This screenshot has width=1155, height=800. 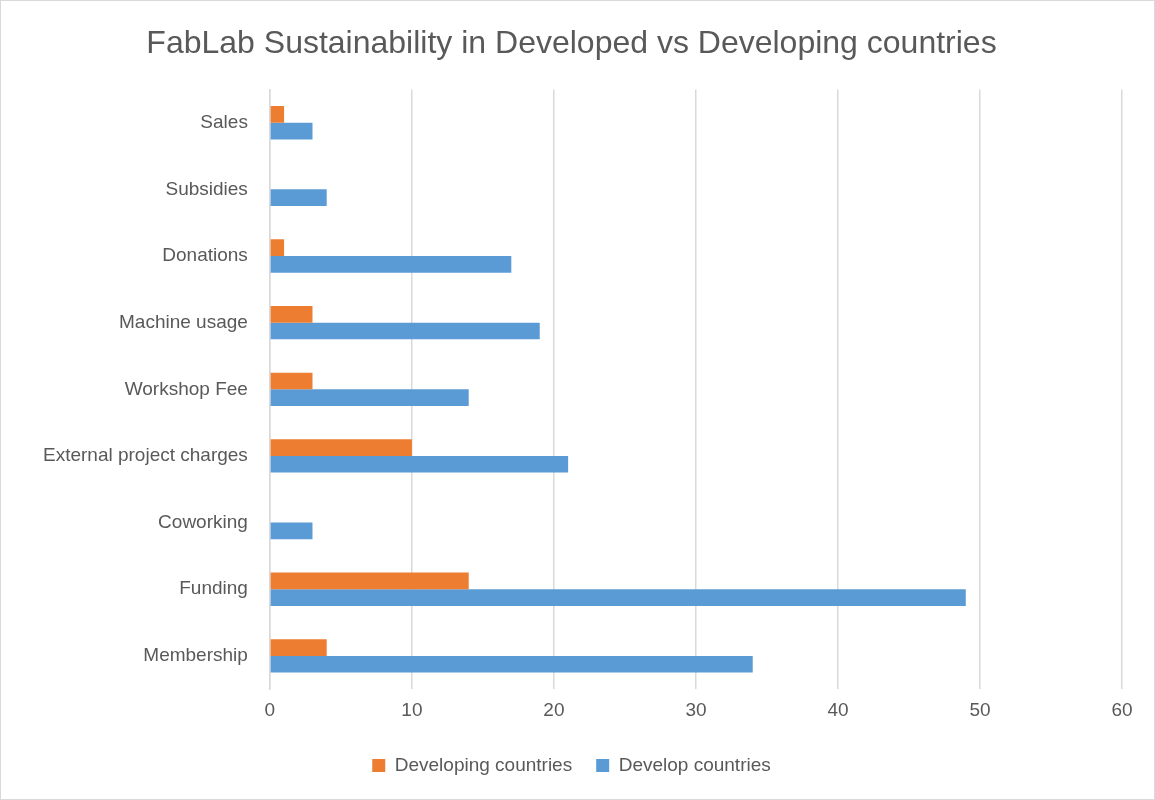 I want to click on x-tick-label: 40, so click(x=838, y=709).